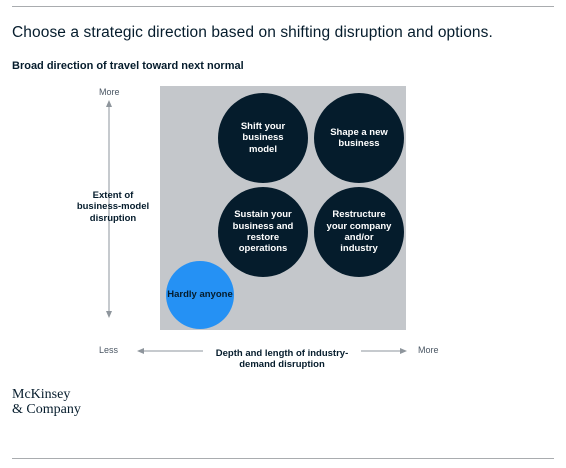  I want to click on mckinsey-logo: McKinsey & Company, so click(46, 402).